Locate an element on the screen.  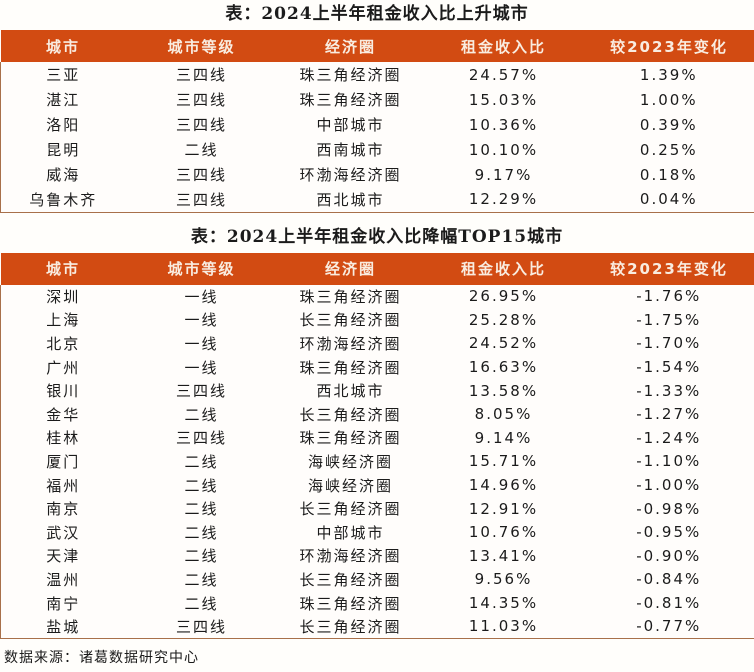
table-row: 威海 三四线 环渤海经济圈 9.17% 0.18% is located at coordinates (377, 174).